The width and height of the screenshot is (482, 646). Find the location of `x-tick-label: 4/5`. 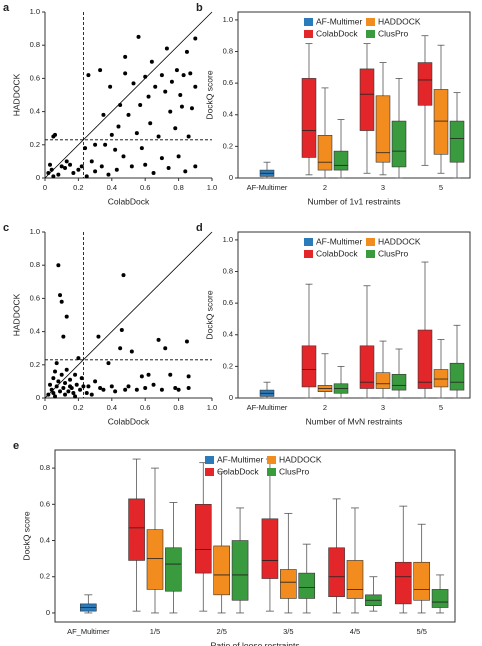

x-tick-label: 4/5 is located at coordinates (355, 631).